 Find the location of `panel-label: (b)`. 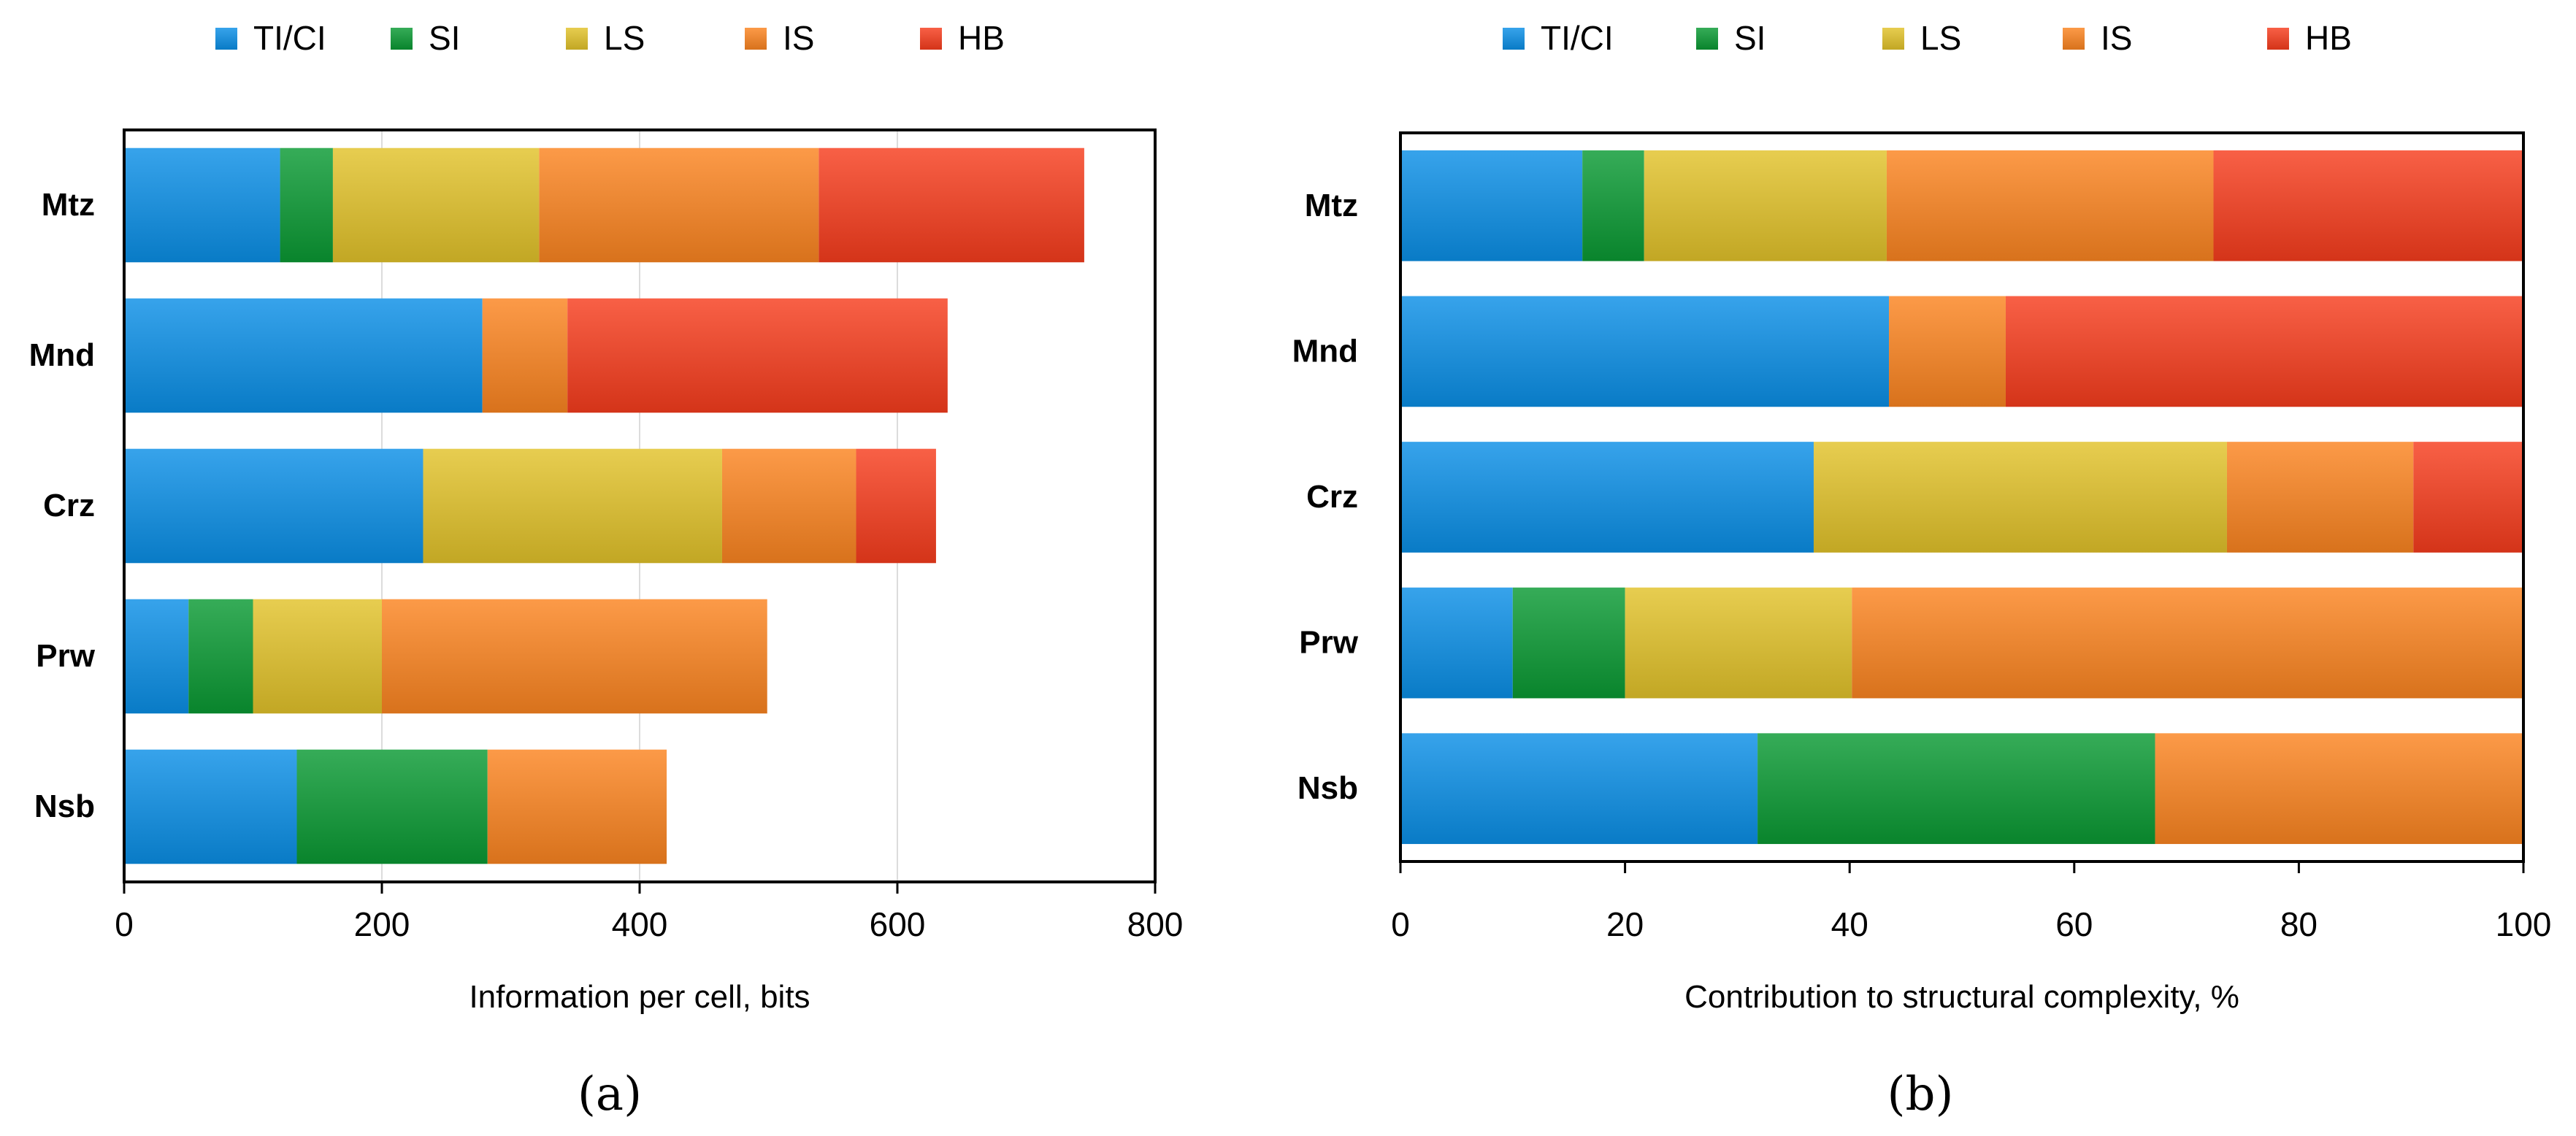

panel-label: (b) is located at coordinates (1920, 1094).